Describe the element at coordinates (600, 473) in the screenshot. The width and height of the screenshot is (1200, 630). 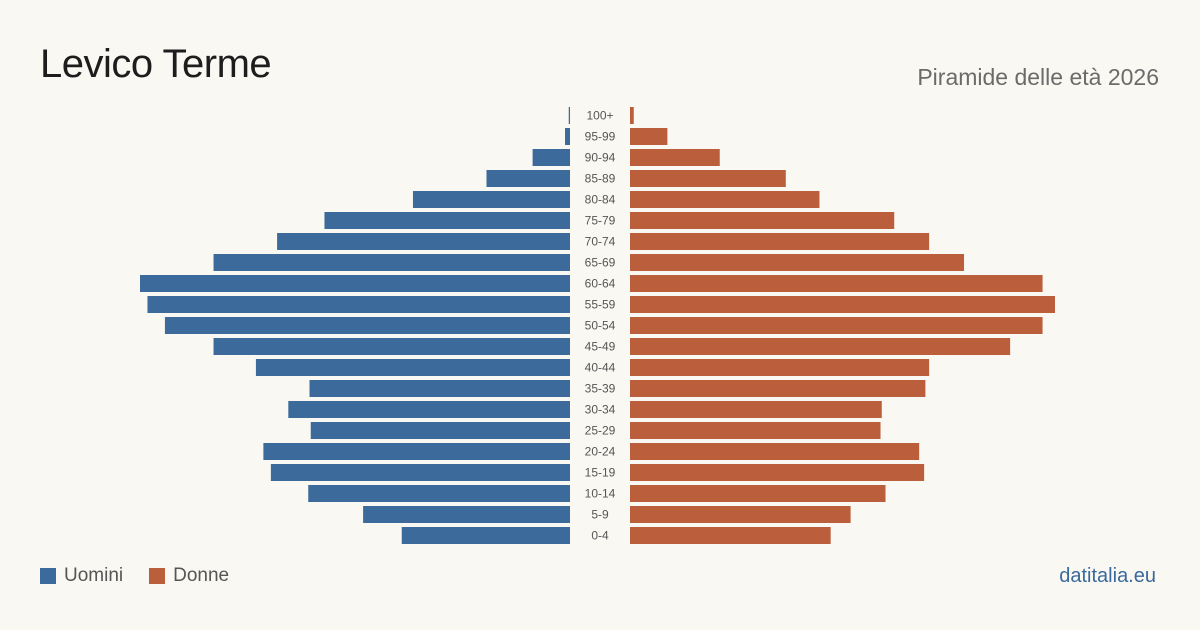
I see `age-label-15-19: 15-19` at that location.